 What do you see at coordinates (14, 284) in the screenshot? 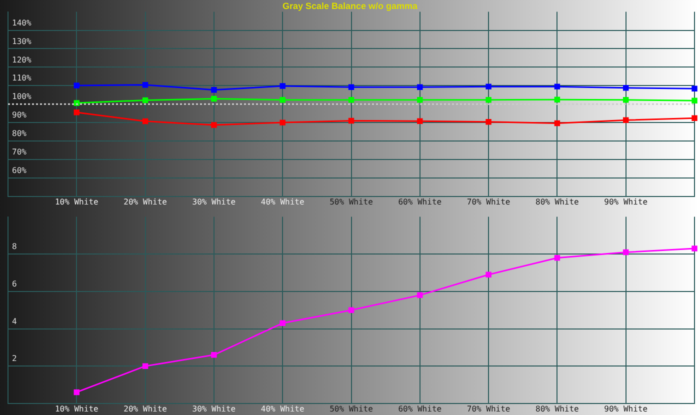
I see `y-tick-label: 6` at bounding box center [14, 284].